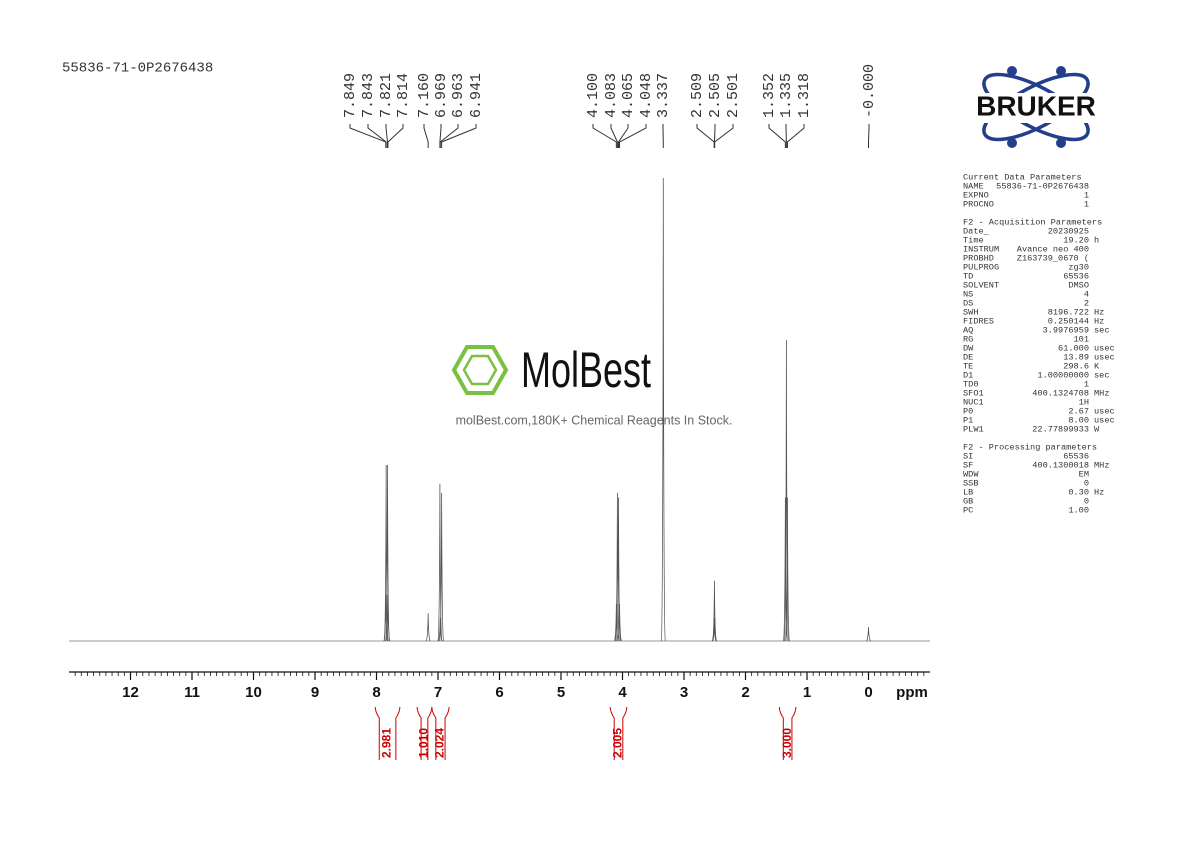  Describe the element at coordinates (1086, 294) in the screenshot. I see `parameter-value: 4` at that location.